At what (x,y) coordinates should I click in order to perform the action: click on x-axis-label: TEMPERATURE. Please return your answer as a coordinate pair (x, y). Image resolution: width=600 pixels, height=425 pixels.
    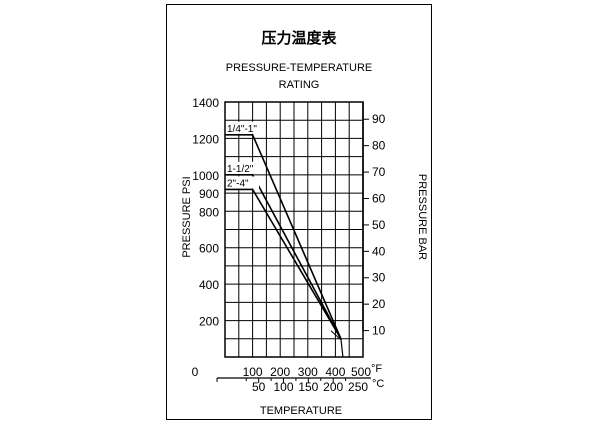
    Looking at the image, I should click on (301, 411).